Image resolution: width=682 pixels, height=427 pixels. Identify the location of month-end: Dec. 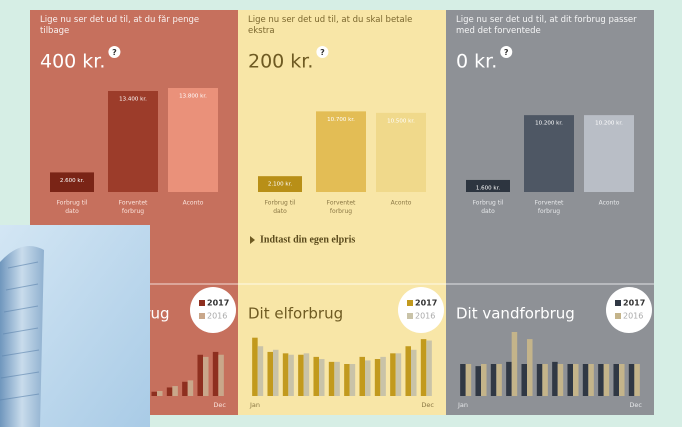
(427, 405).